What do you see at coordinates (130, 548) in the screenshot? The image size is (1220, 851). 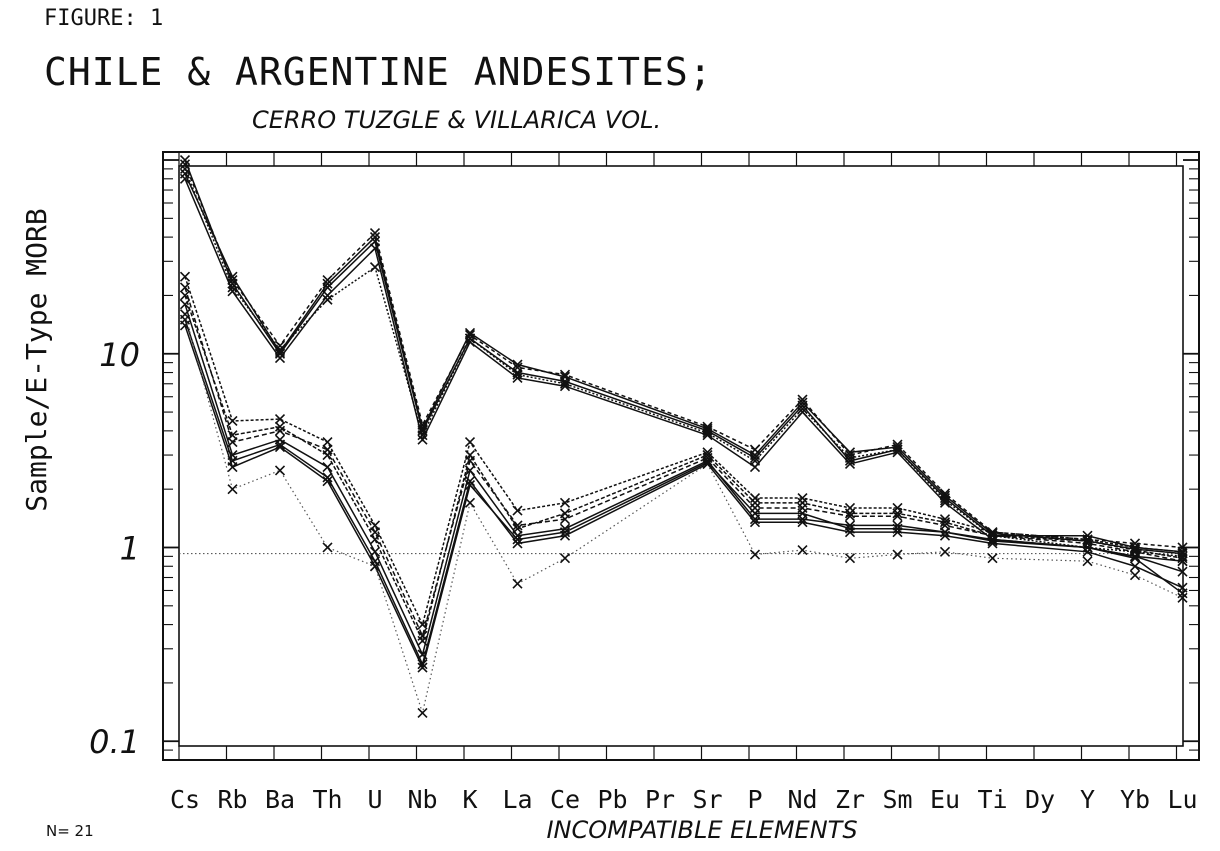 I see `y-tick-label: 1` at bounding box center [130, 548].